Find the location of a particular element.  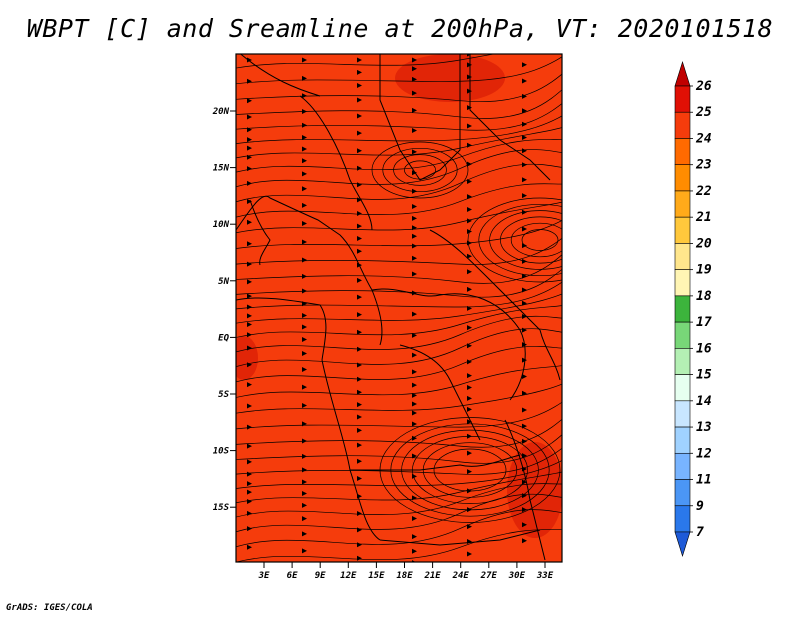

lon-tick-label: 21E is located at coordinates (432, 576).